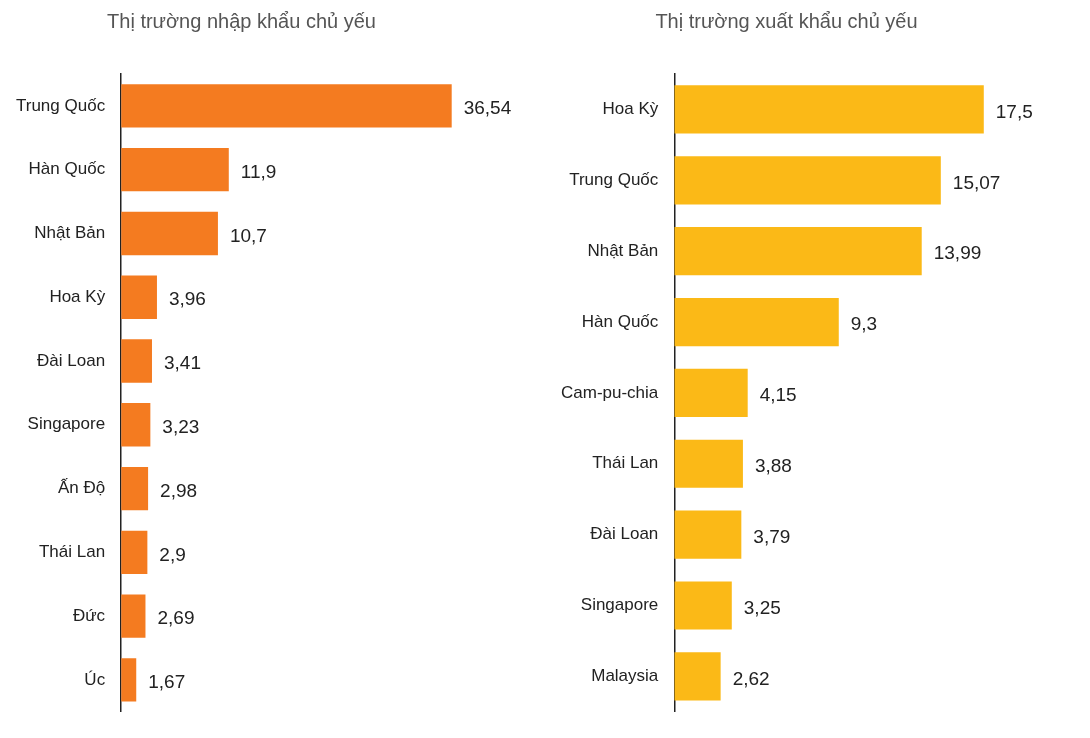 This screenshot has height=738, width=1090. What do you see at coordinates (182, 363) in the screenshot?
I see `data-label: 3,41` at bounding box center [182, 363].